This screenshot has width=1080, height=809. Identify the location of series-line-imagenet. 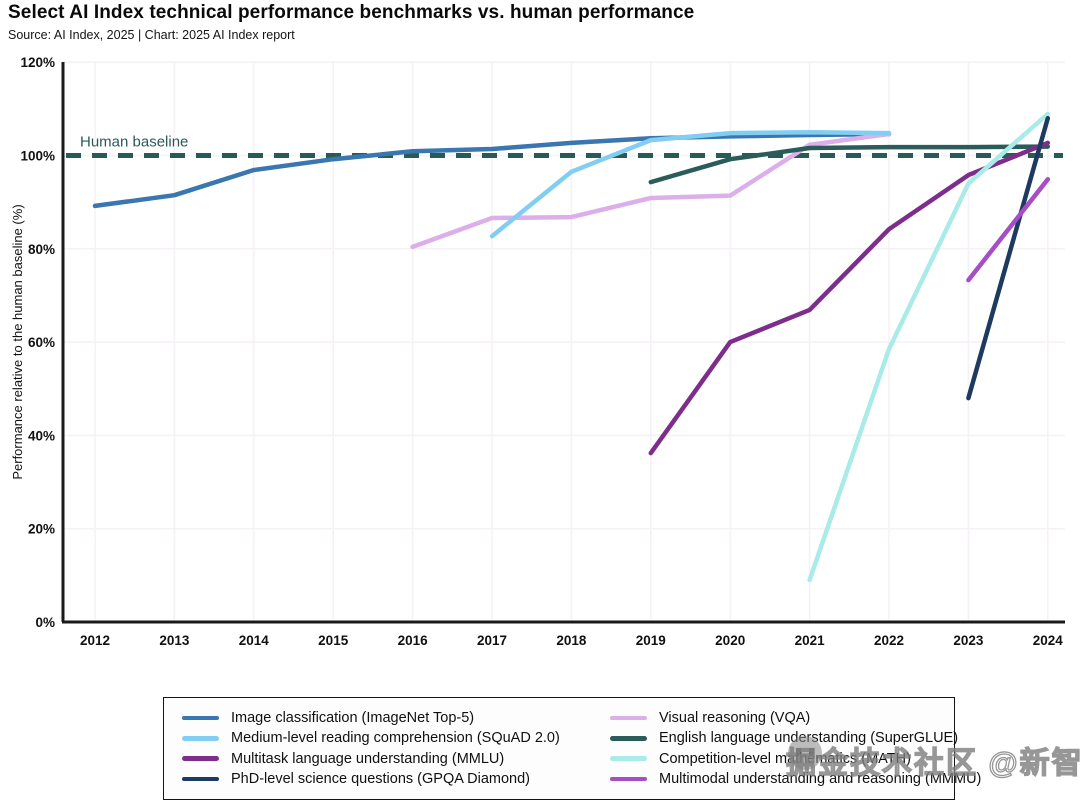
(492, 170).